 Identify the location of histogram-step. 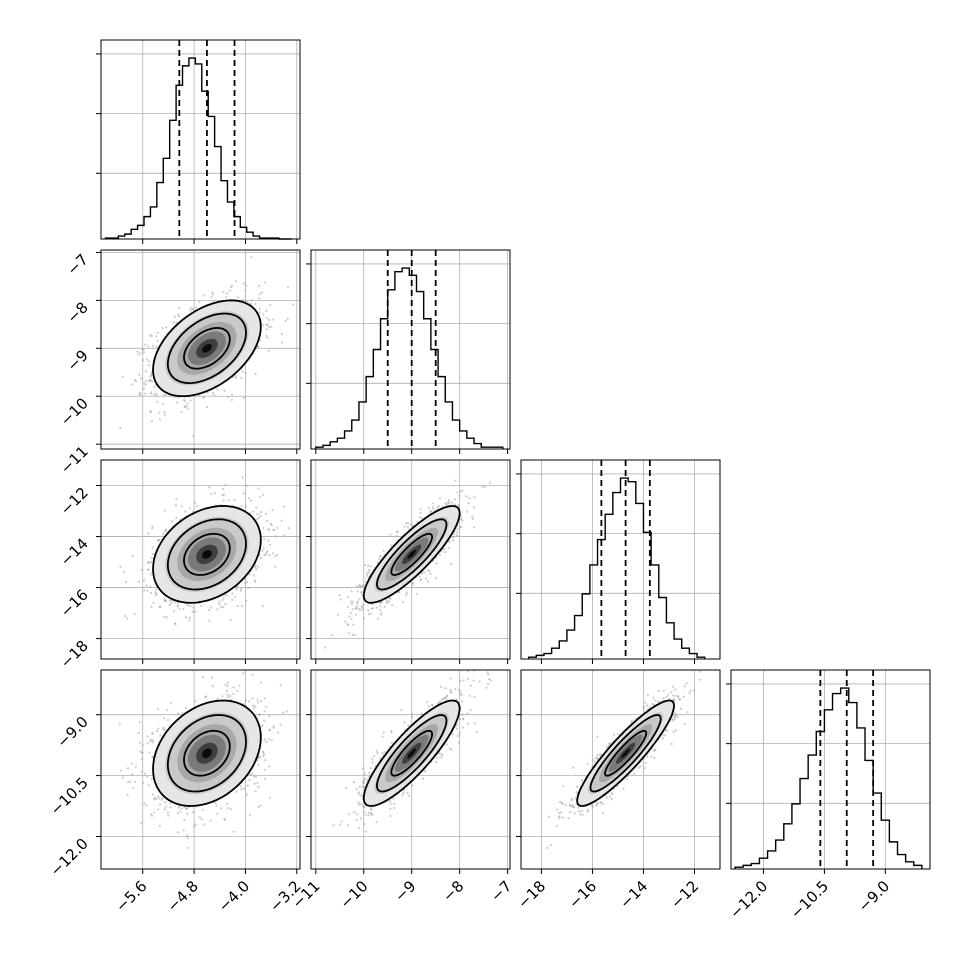
(409, 358).